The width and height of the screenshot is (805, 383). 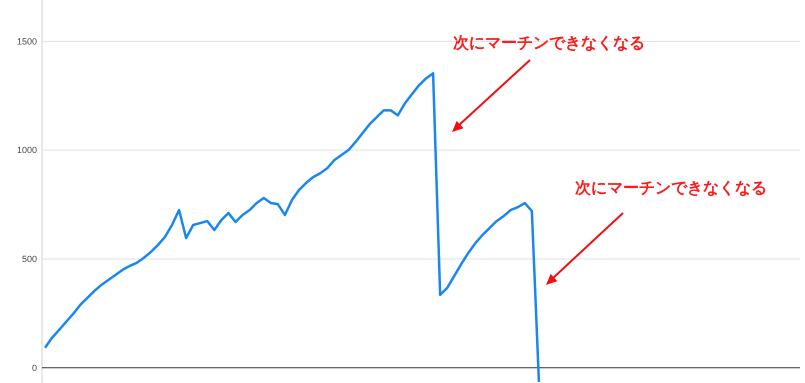 I want to click on y-tick-label: 500, so click(x=29, y=259).